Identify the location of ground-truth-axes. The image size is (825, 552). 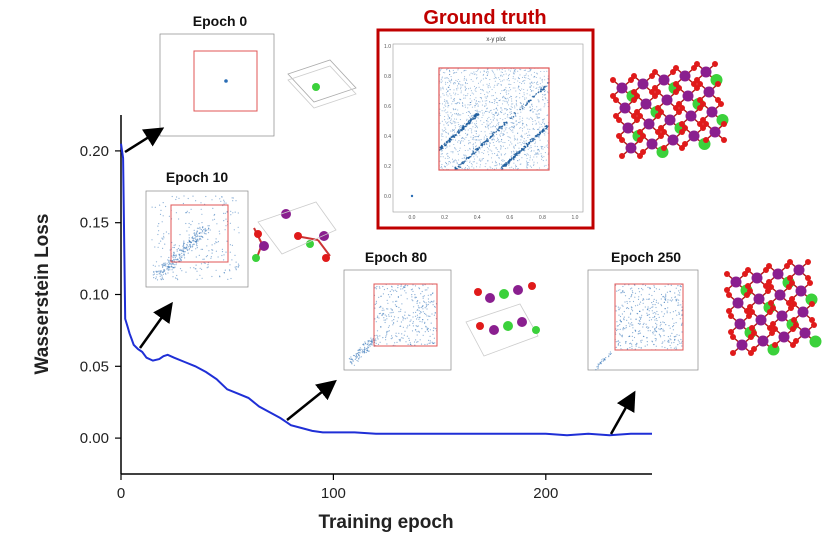
(488, 128).